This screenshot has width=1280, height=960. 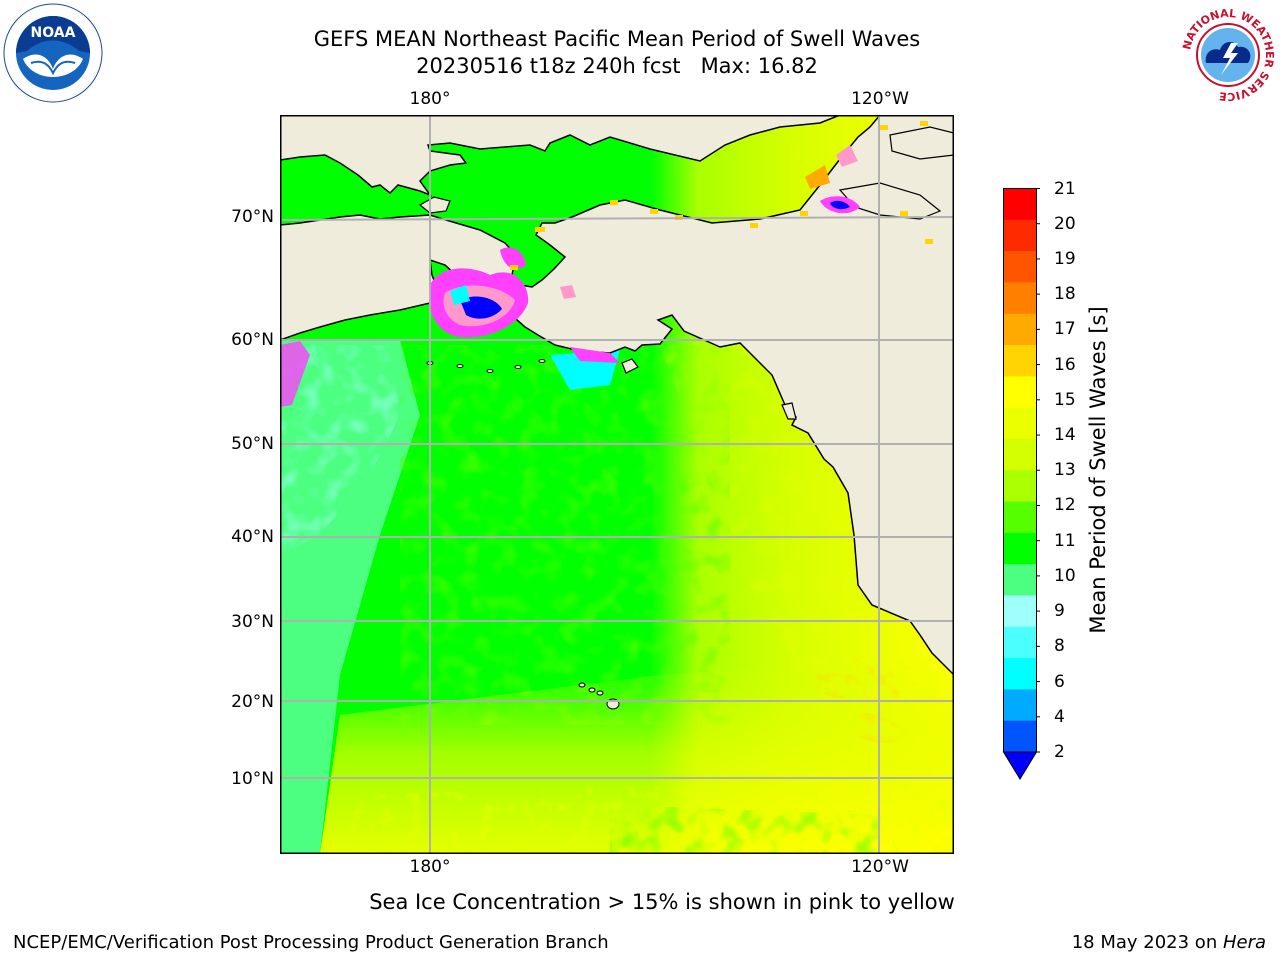 I want to click on lon-label-top-120w: 120°W, so click(x=880, y=99).